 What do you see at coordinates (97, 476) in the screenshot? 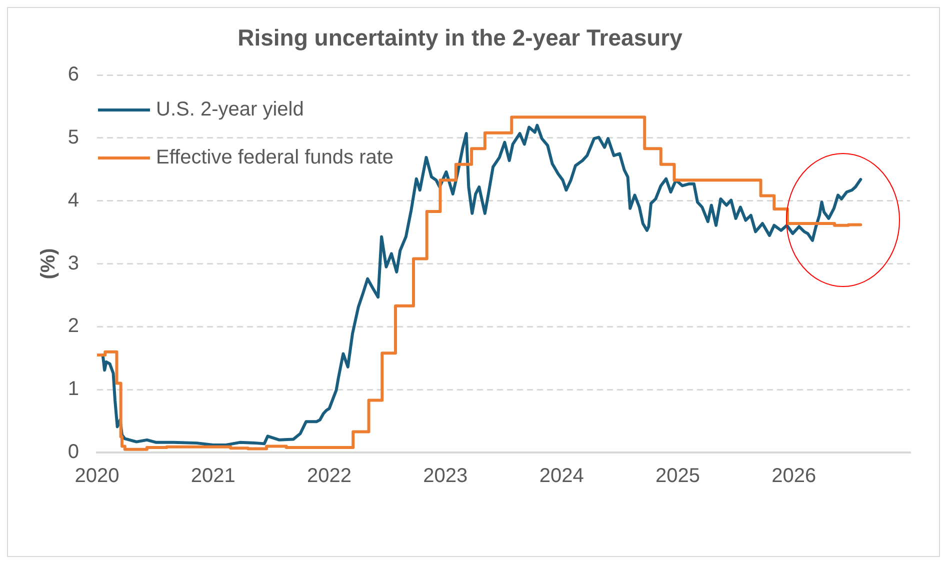
I see `x-tick-label: 2020` at bounding box center [97, 476].